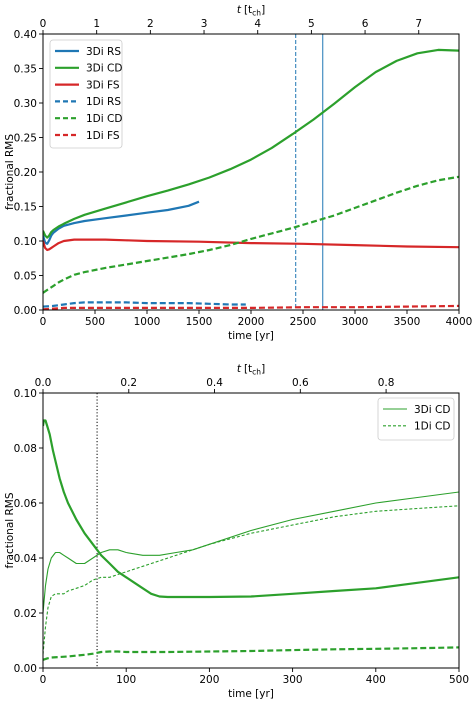 The height and width of the screenshot is (705, 473). What do you see at coordinates (25, 449) in the screenshot?
I see `y-tick-label: 0.08` at bounding box center [25, 449].